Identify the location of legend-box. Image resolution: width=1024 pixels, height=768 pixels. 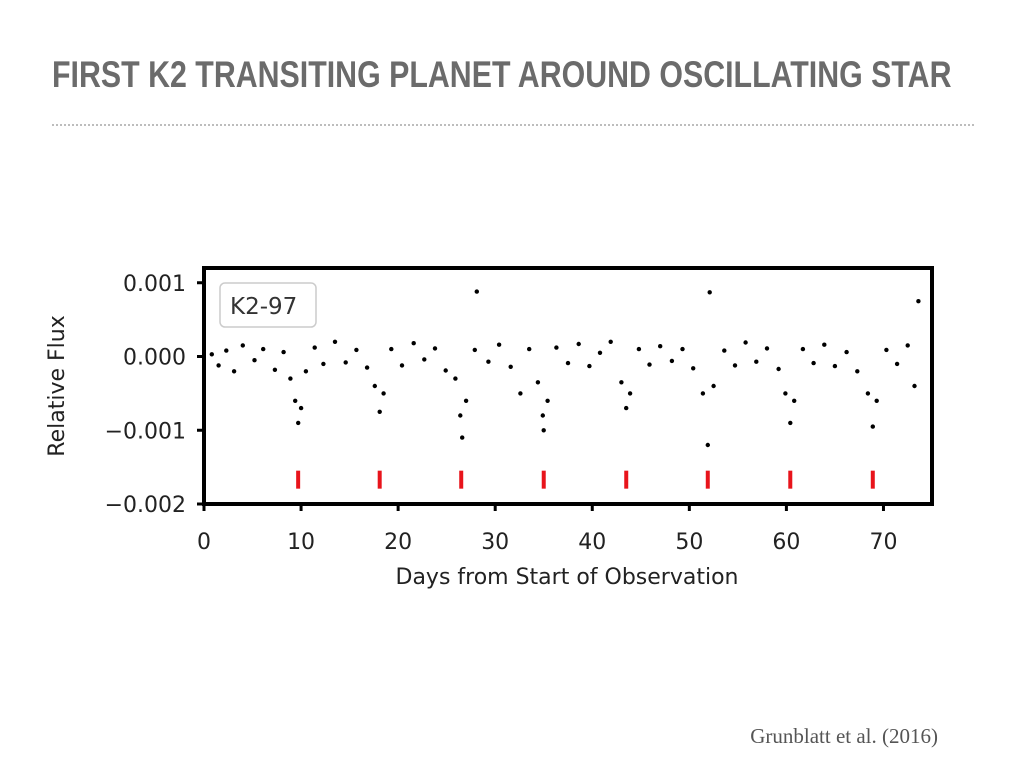
(268, 305).